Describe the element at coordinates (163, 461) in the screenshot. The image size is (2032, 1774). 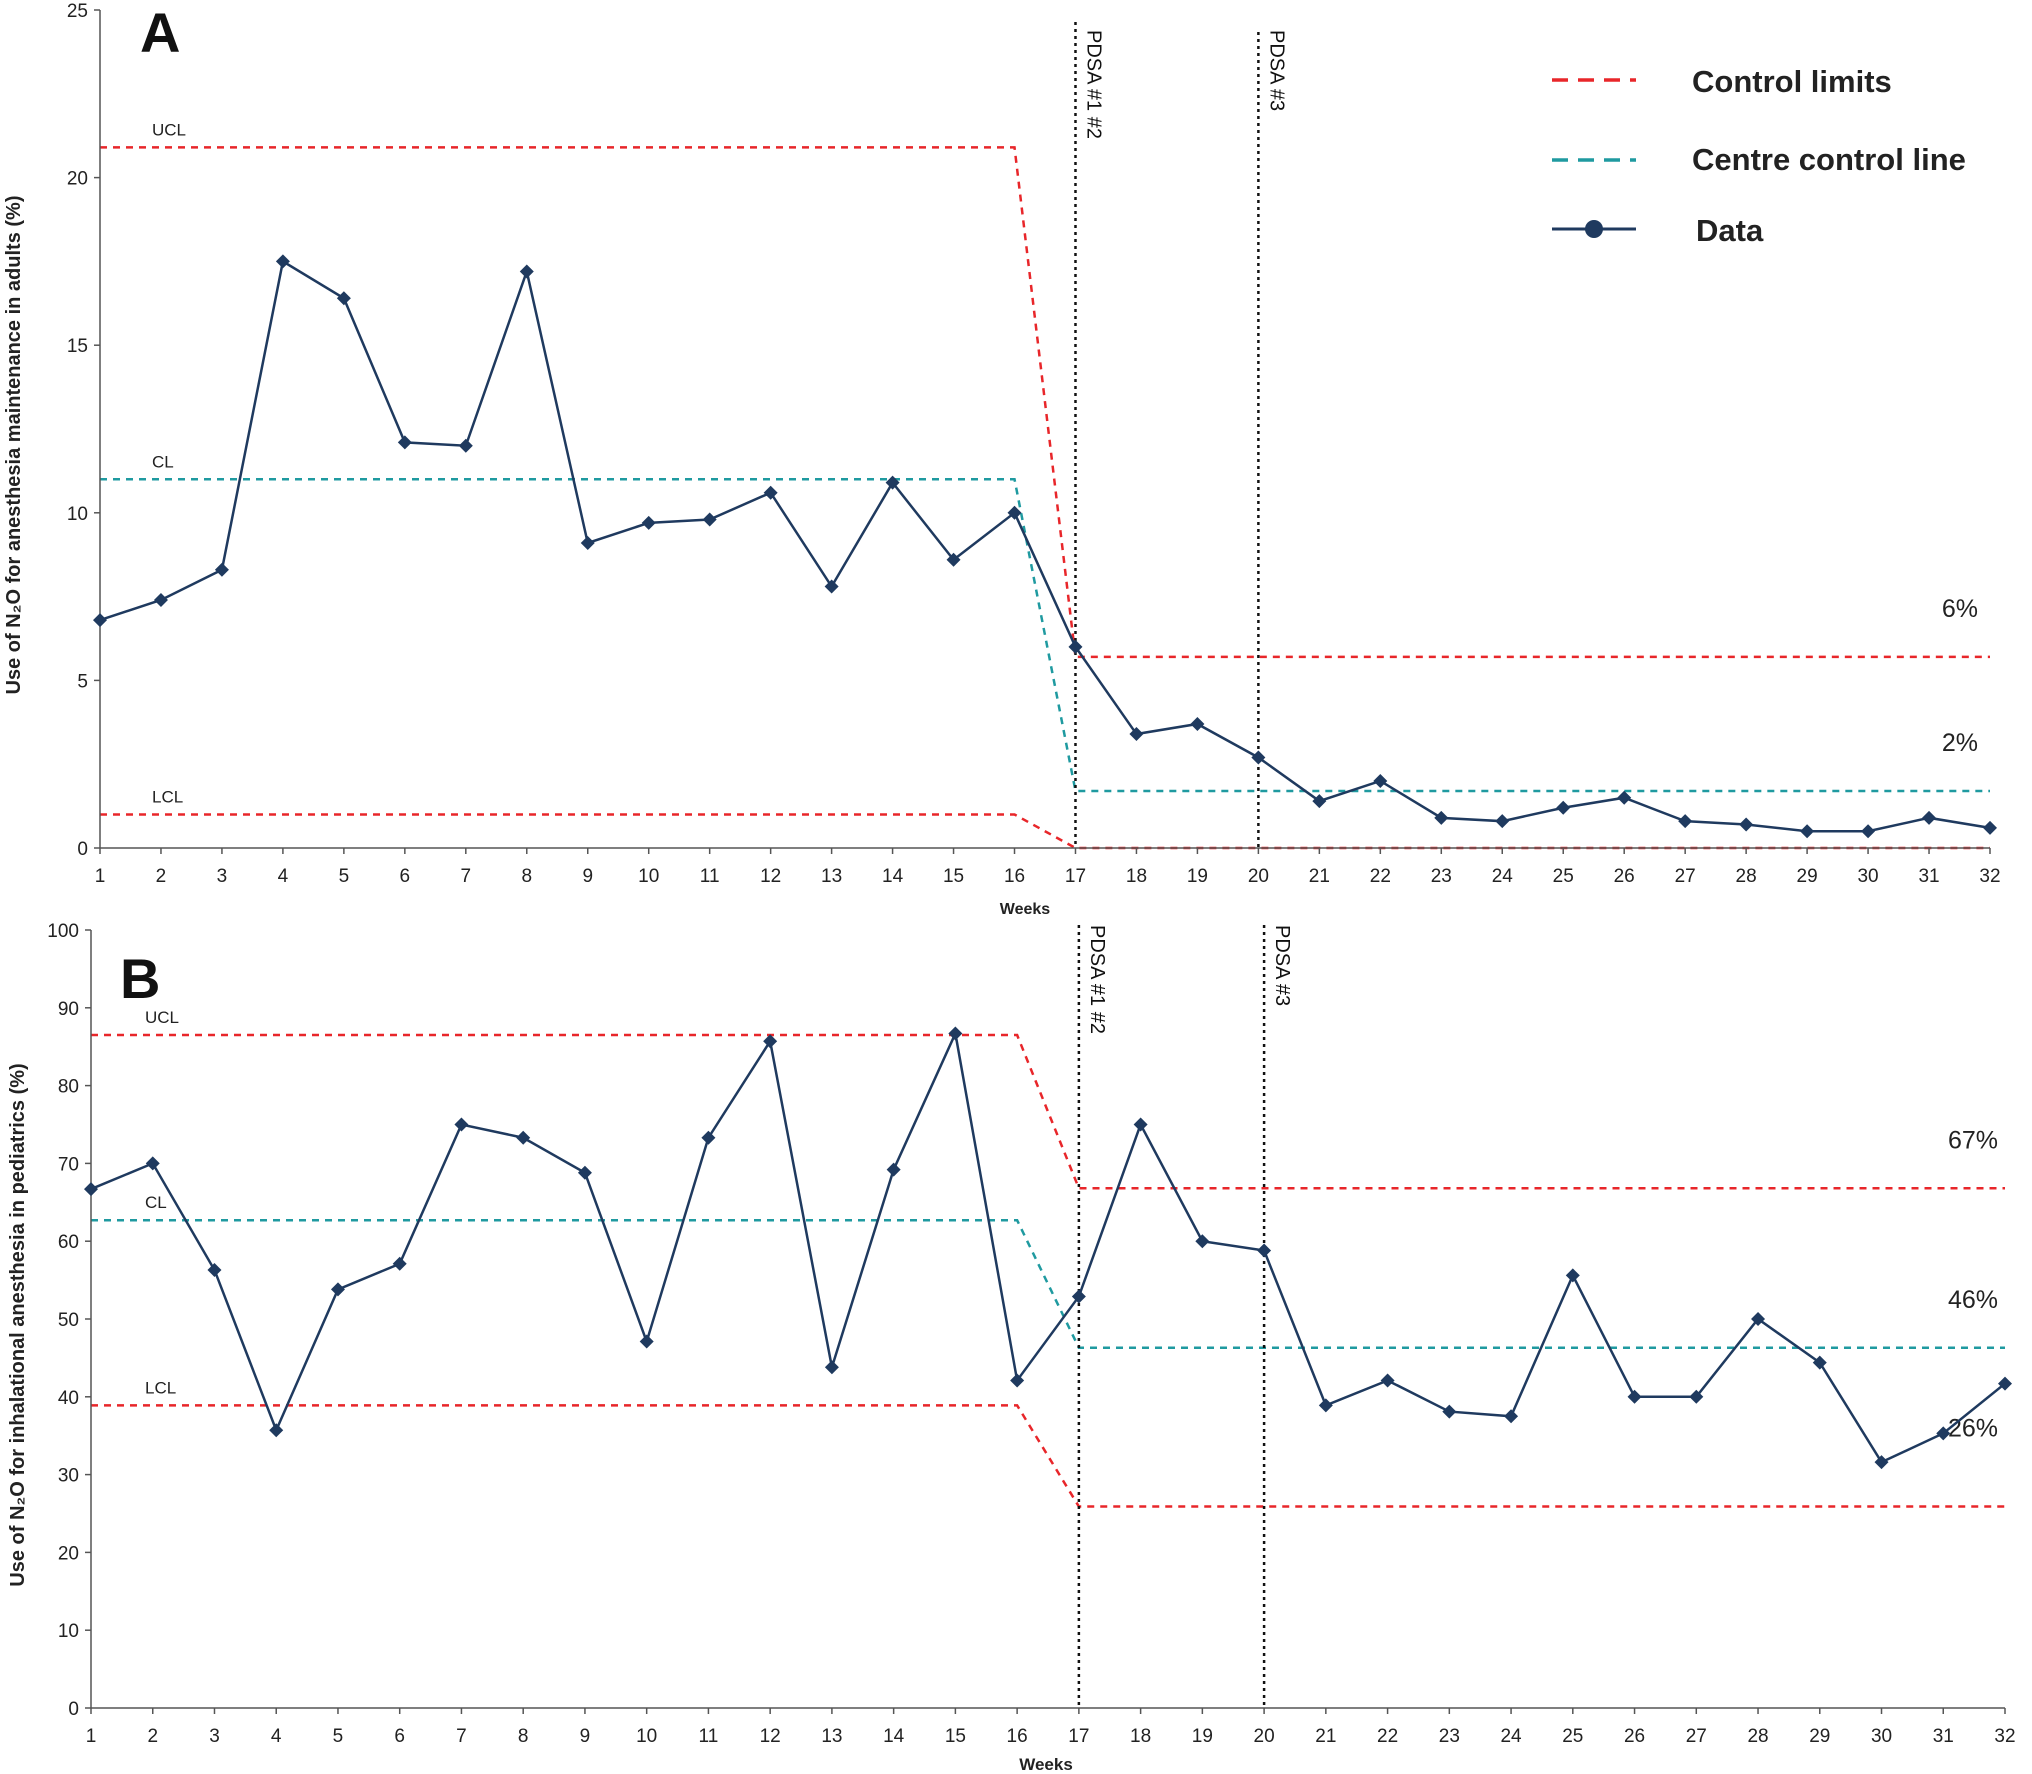
I see `panel-a-cl-label: CL` at that location.